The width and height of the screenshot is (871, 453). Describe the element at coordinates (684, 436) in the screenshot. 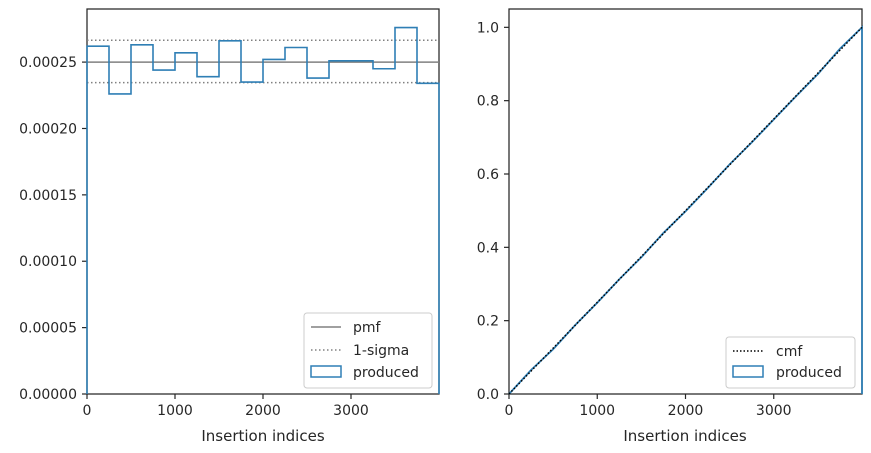

I see `right-x-axis-title: Insertion indices` at that location.